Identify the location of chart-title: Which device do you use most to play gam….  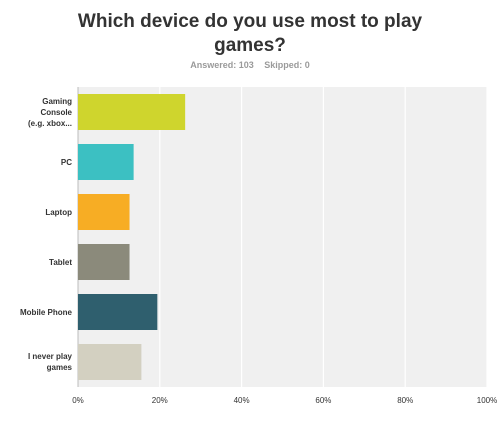
(250, 33).